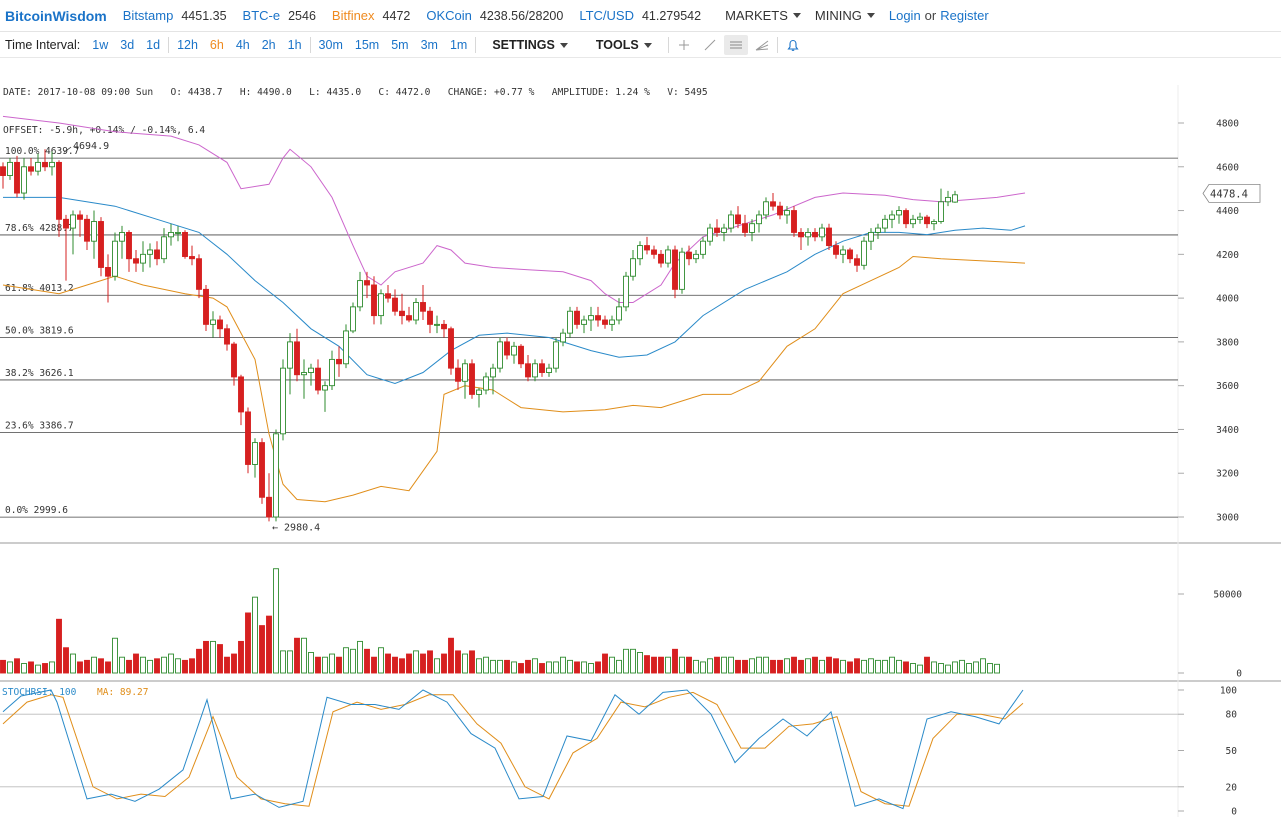 The image size is (1281, 817). Describe the element at coordinates (187, 45) in the screenshot. I see `interval-12h: 12h` at that location.